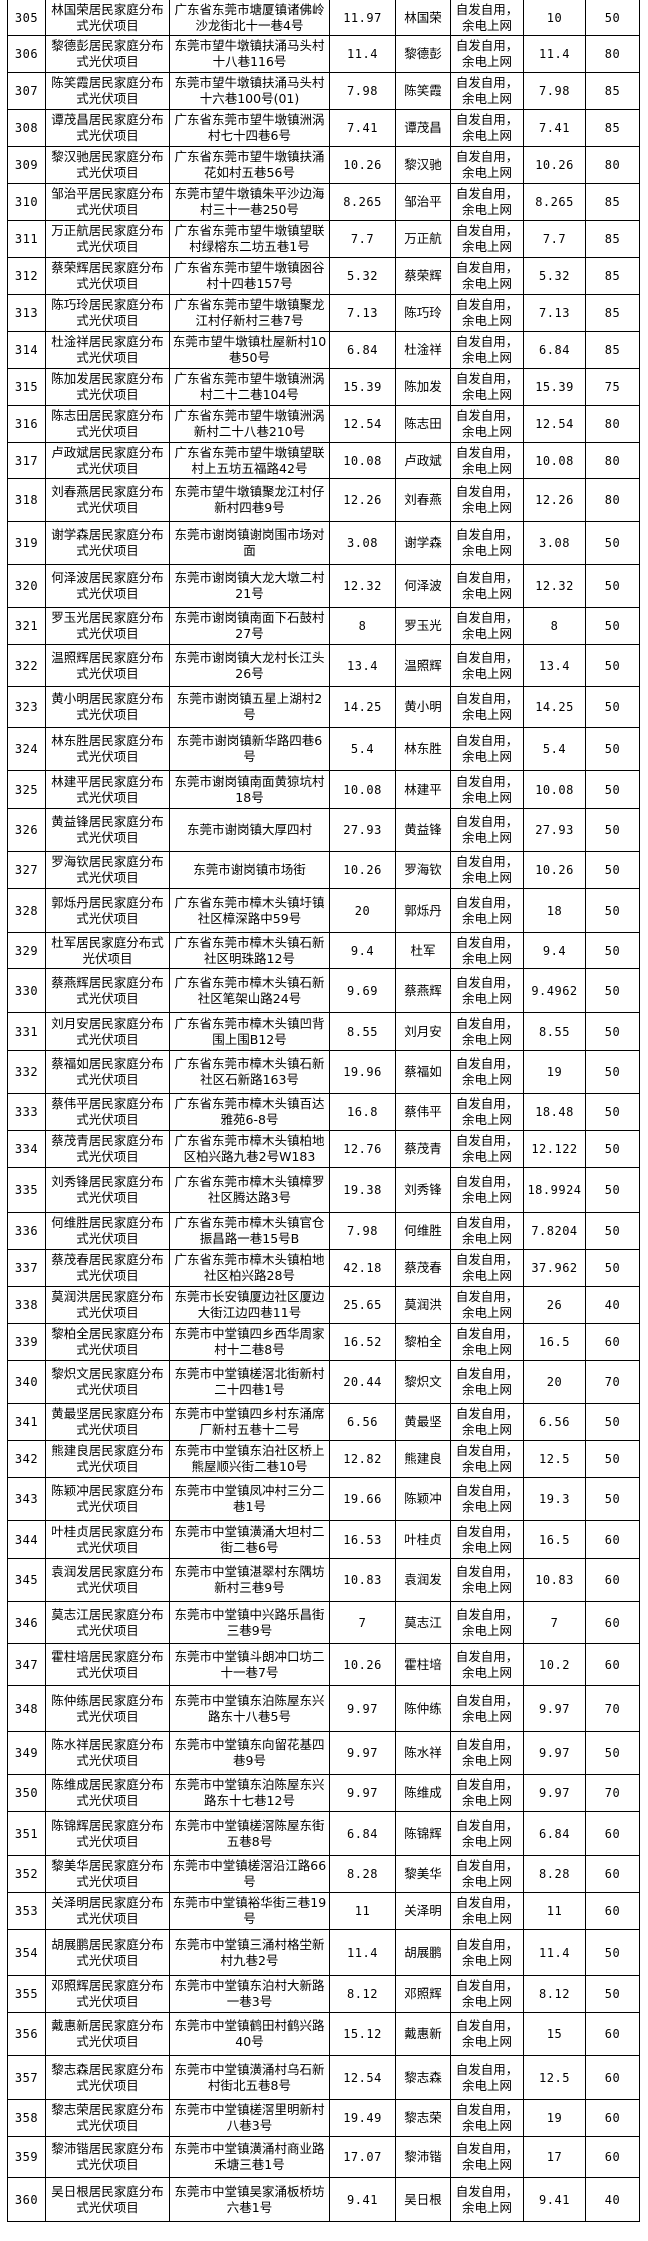 The height and width of the screenshot is (2241, 648). What do you see at coordinates (554, 18) in the screenshot?
I see `cell-grid-capacity: 10` at bounding box center [554, 18].